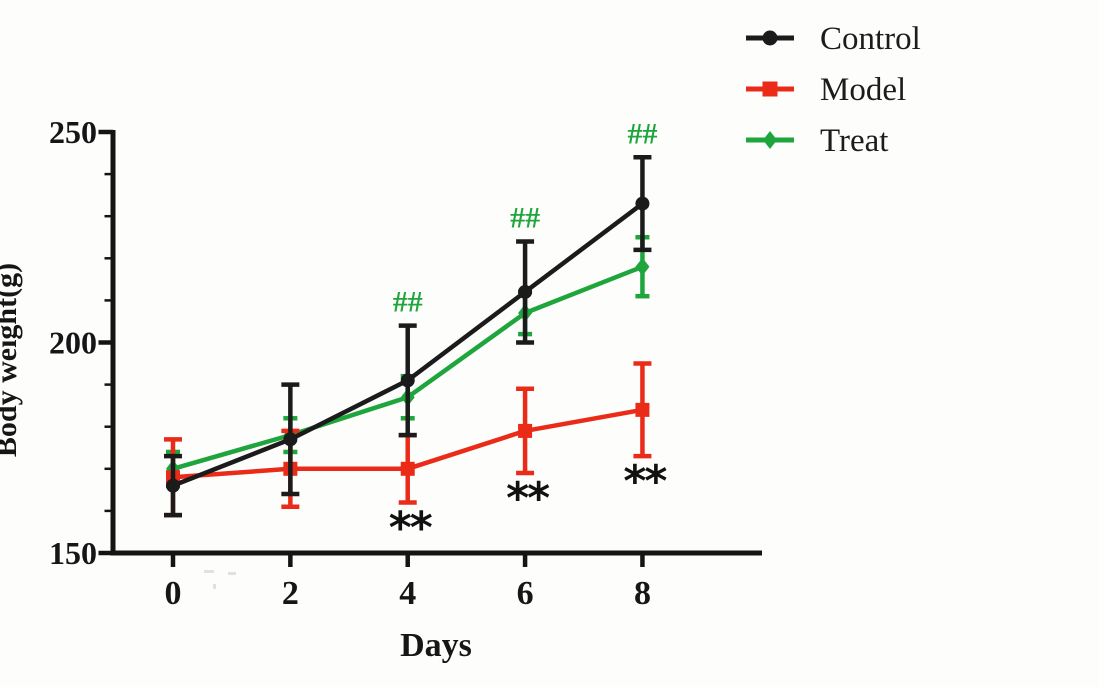 This screenshot has height=687, width=1099. I want to click on marker-circle-control-day0, so click(173, 485).